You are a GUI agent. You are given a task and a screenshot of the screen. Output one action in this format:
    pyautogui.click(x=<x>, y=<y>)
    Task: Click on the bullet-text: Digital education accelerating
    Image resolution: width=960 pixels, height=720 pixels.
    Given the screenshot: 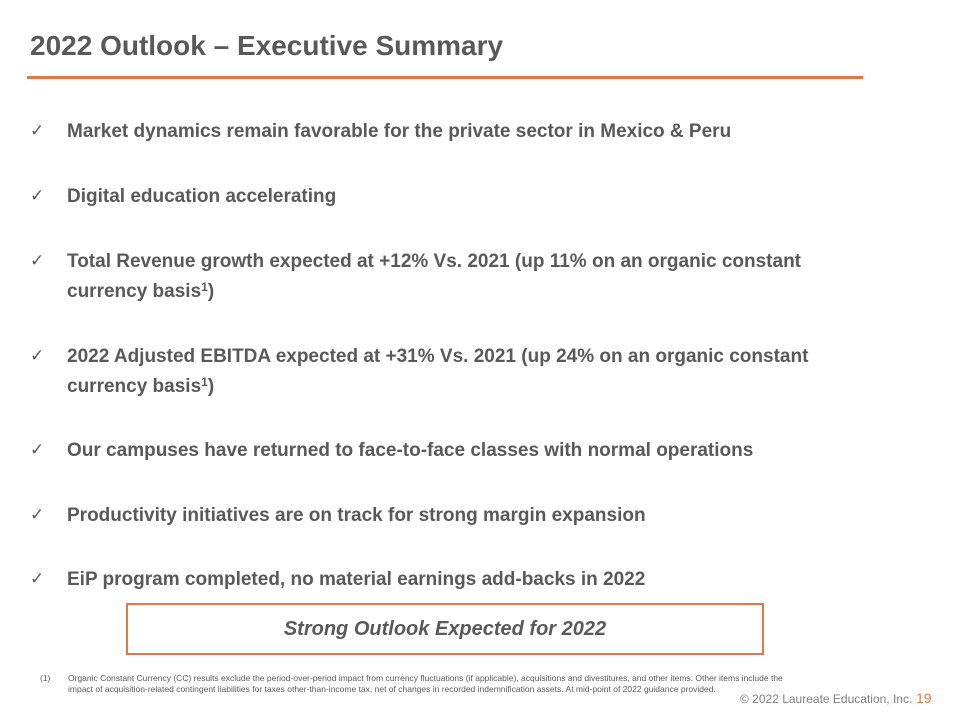 What is the action you would take?
    pyautogui.click(x=202, y=196)
    